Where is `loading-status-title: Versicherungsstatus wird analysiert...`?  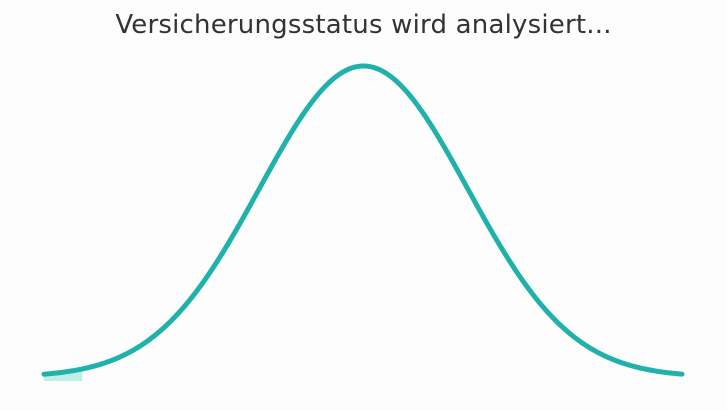
loading-status-title: Versicherungsstatus wird analysiert... is located at coordinates (363, 25).